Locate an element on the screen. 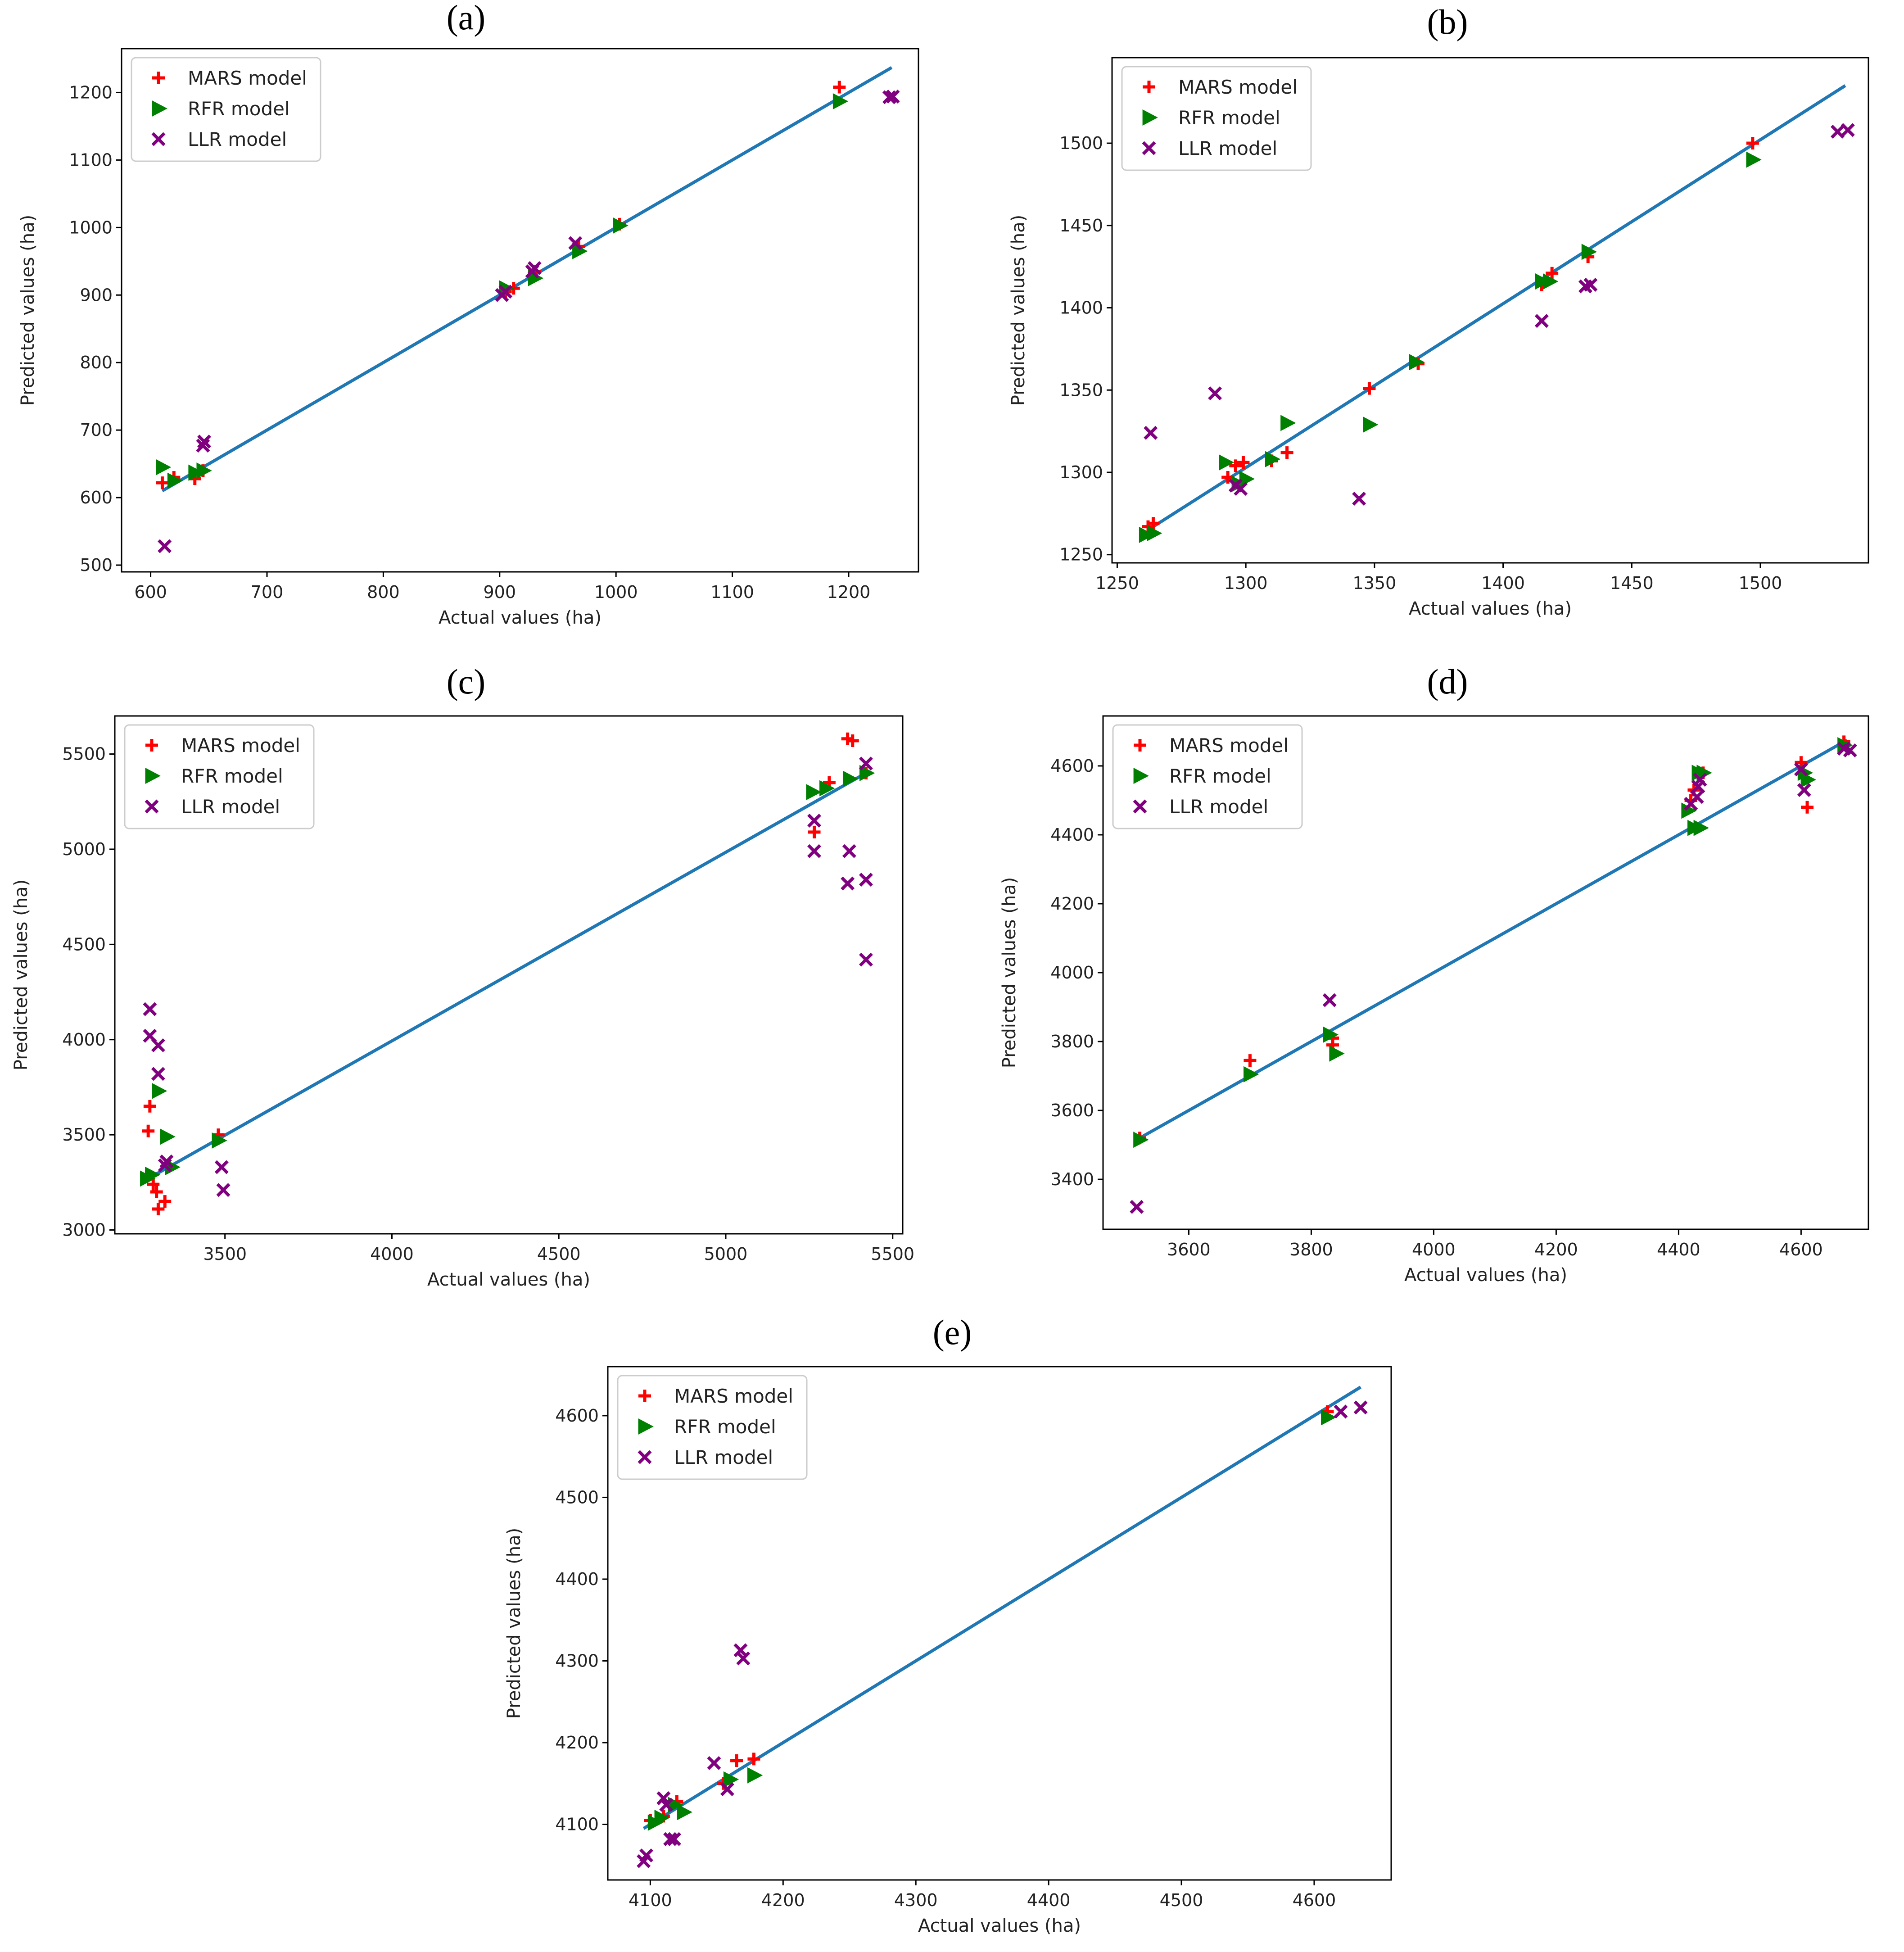 The width and height of the screenshot is (1904, 1952). y-tick-label: 900 is located at coordinates (96, 295).